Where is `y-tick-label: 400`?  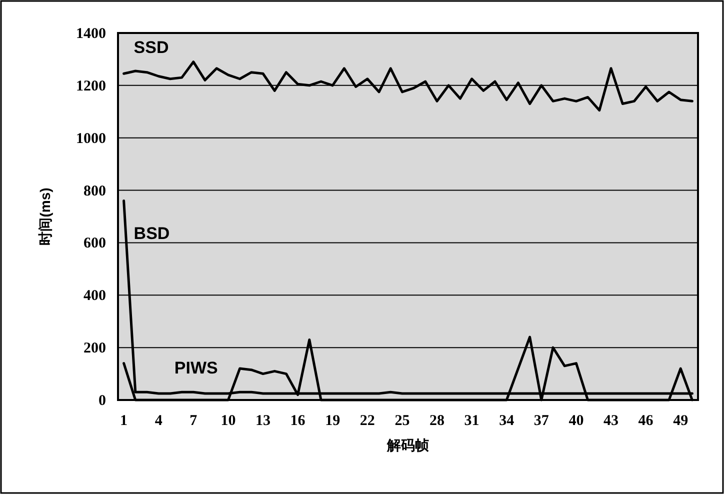 y-tick-label: 400 is located at coordinates (95, 296).